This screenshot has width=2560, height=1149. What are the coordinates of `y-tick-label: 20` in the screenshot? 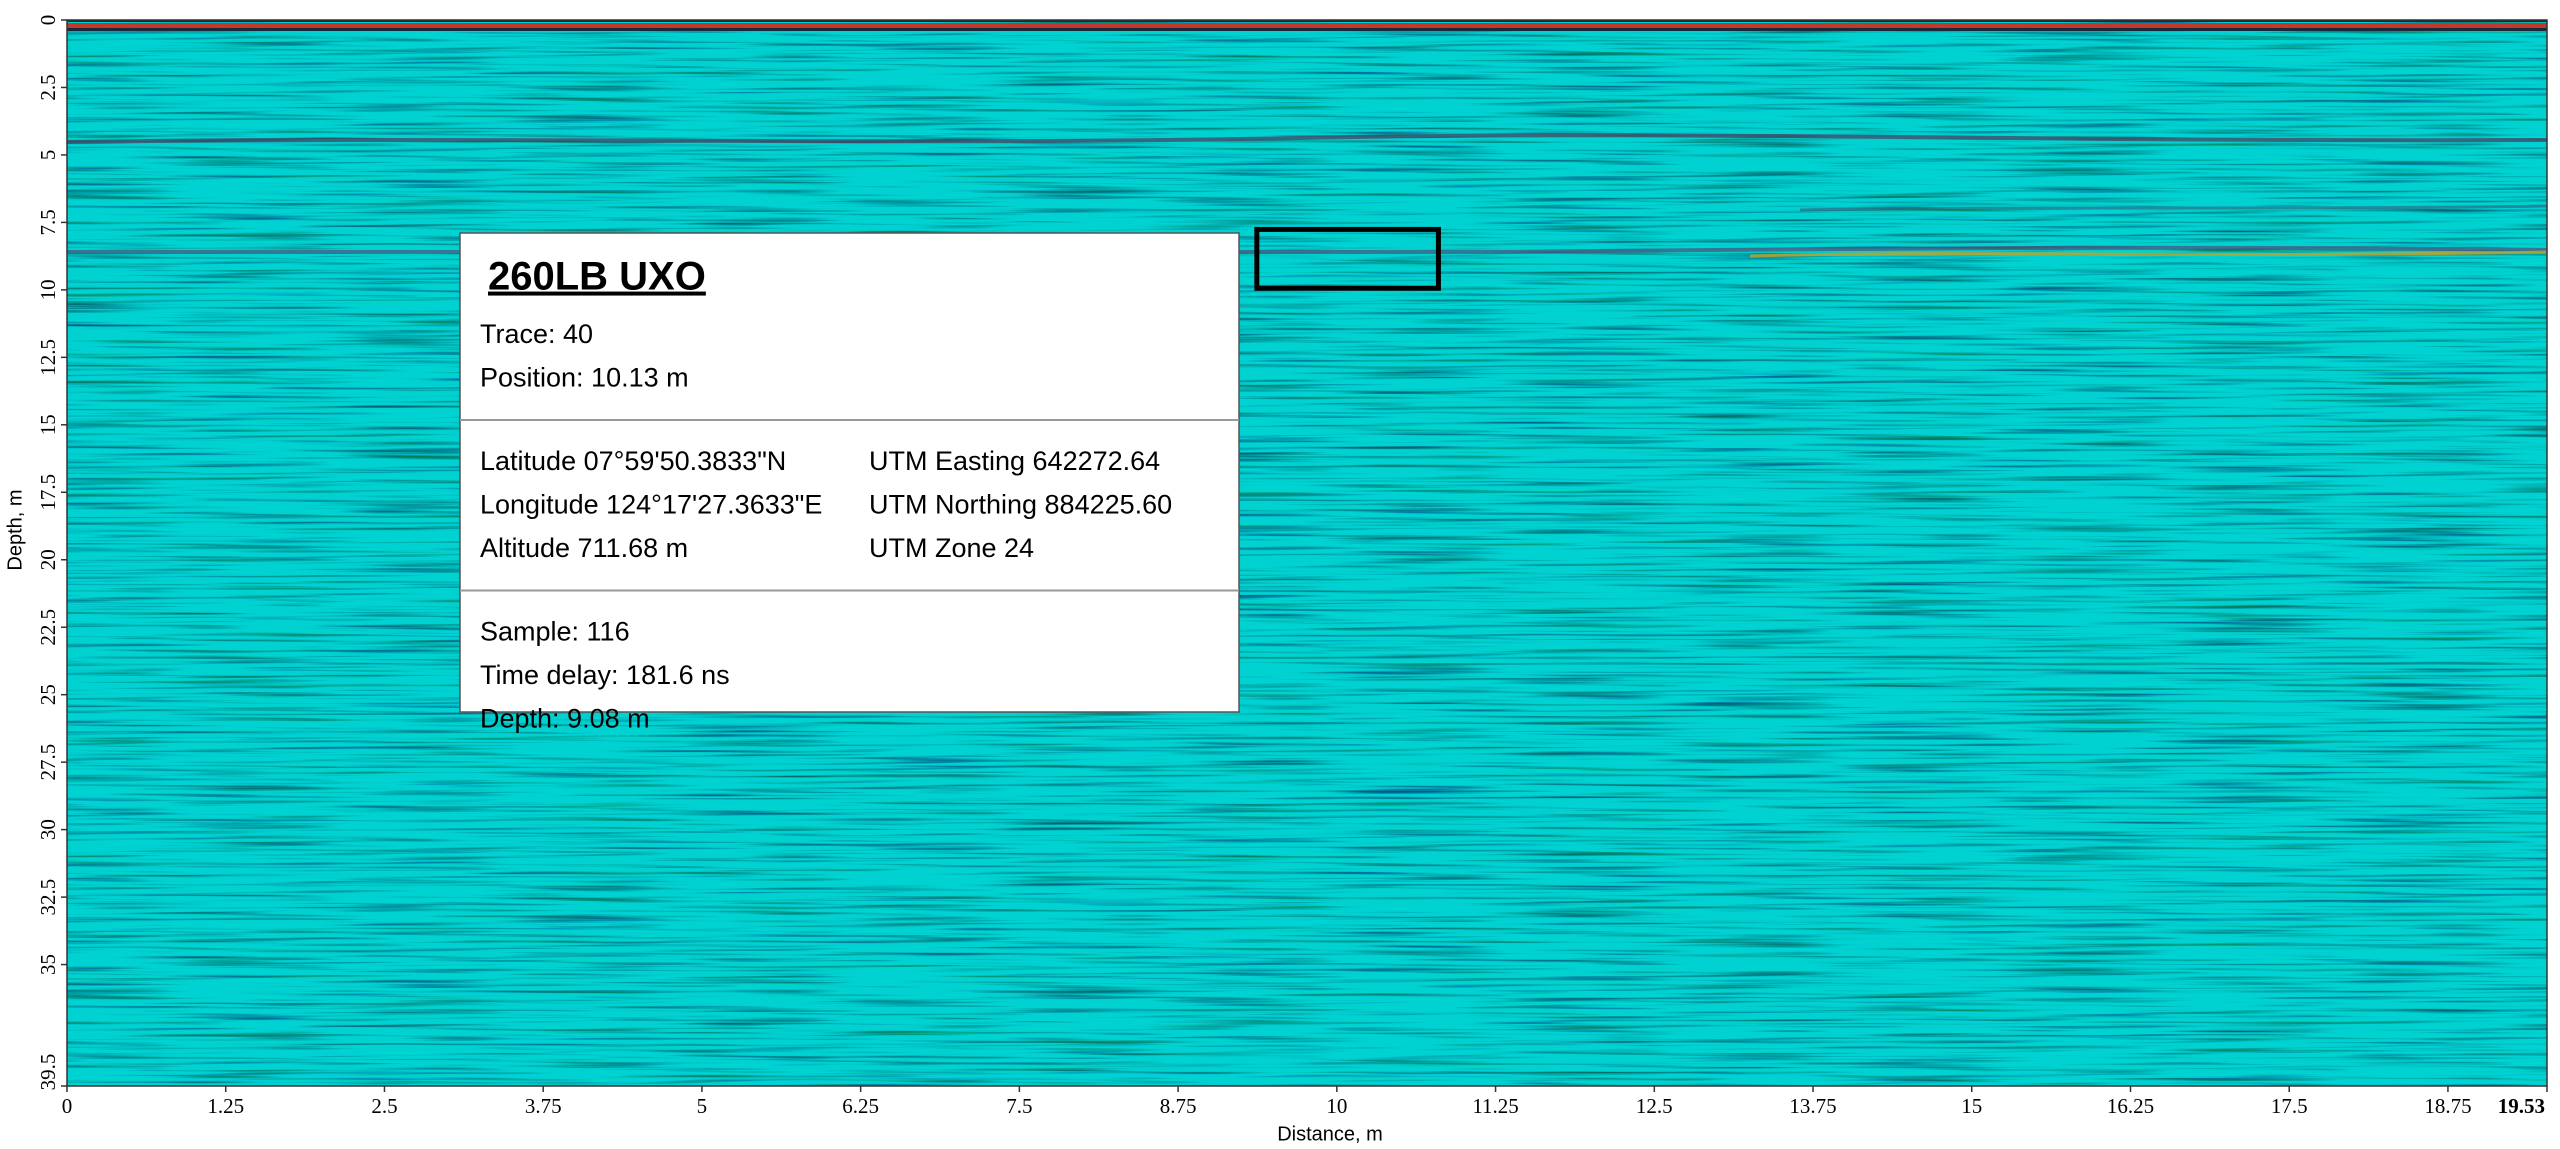 It's located at (48, 559).